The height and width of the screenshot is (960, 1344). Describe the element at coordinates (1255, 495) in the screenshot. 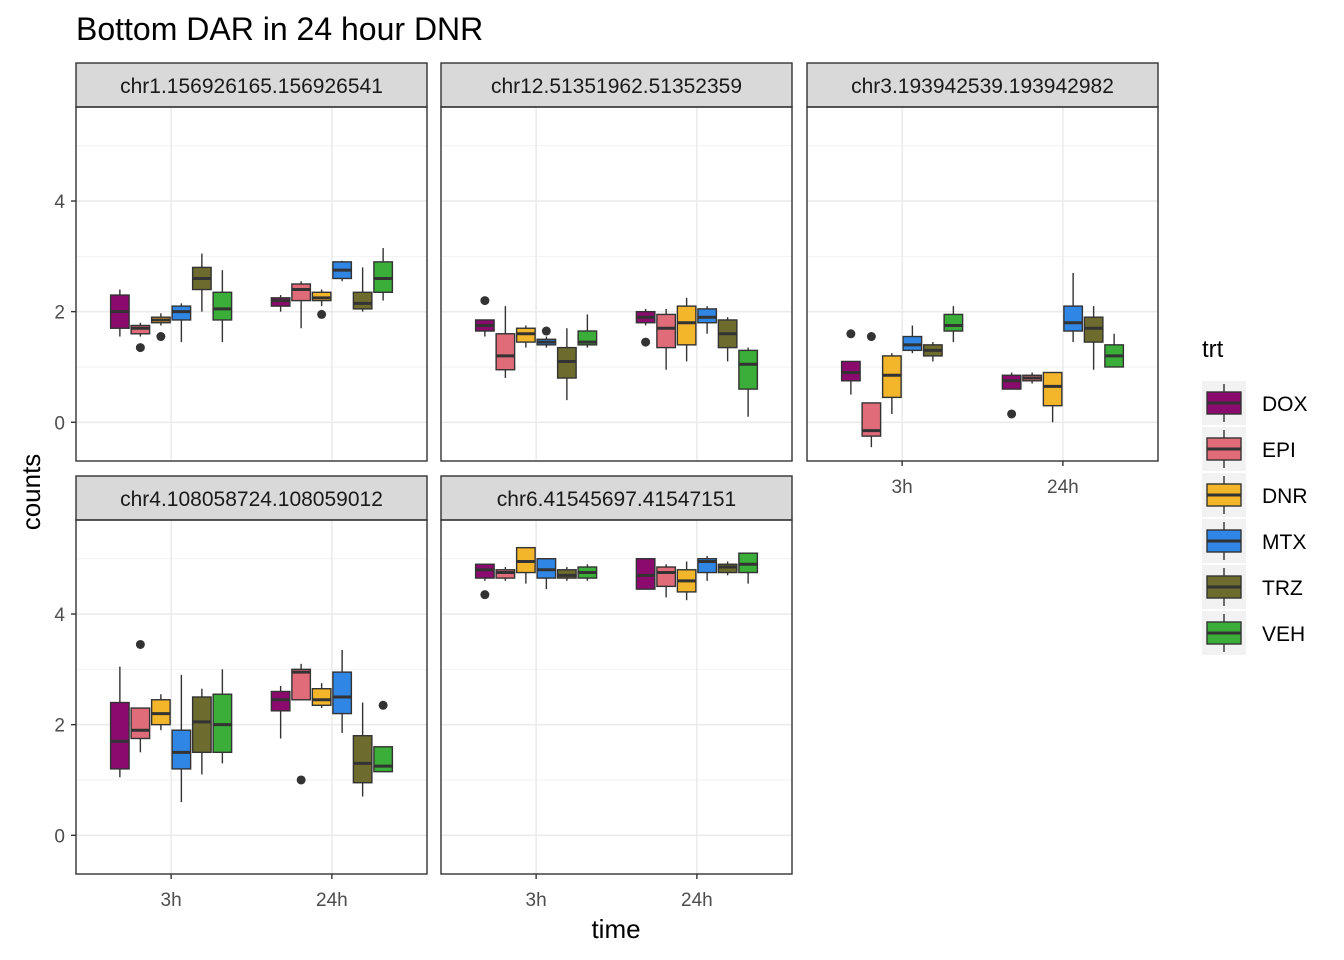

I see `legend-entry-dnr: DNR` at that location.